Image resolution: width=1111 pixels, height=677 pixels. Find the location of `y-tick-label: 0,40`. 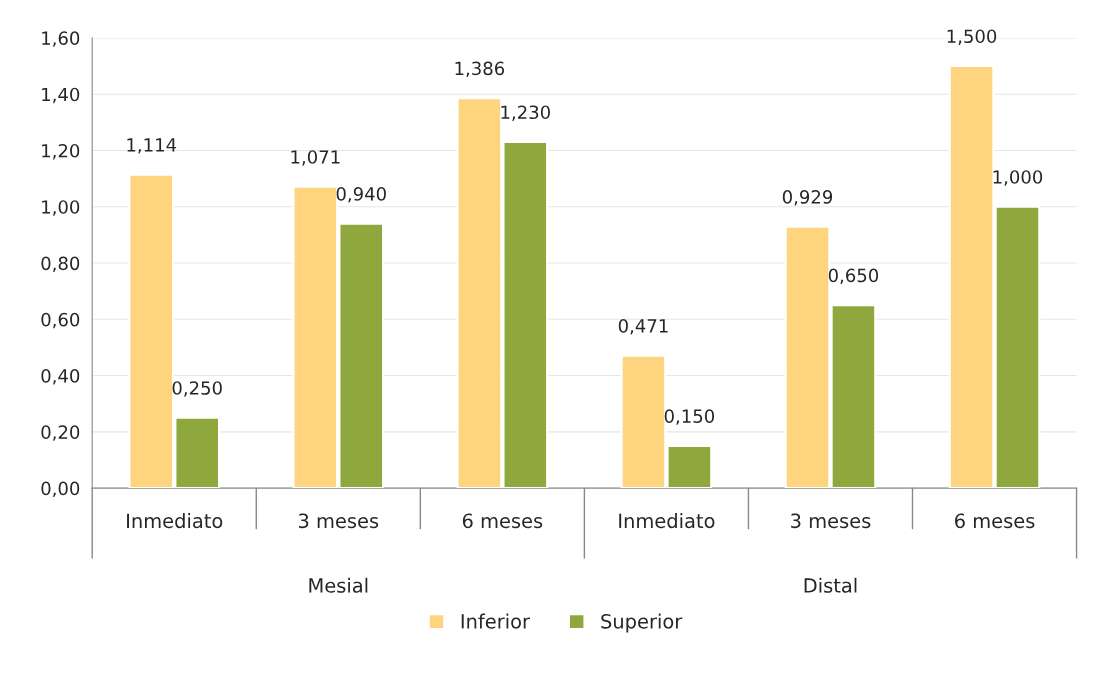

y-tick-label: 0,40 is located at coordinates (60, 377).